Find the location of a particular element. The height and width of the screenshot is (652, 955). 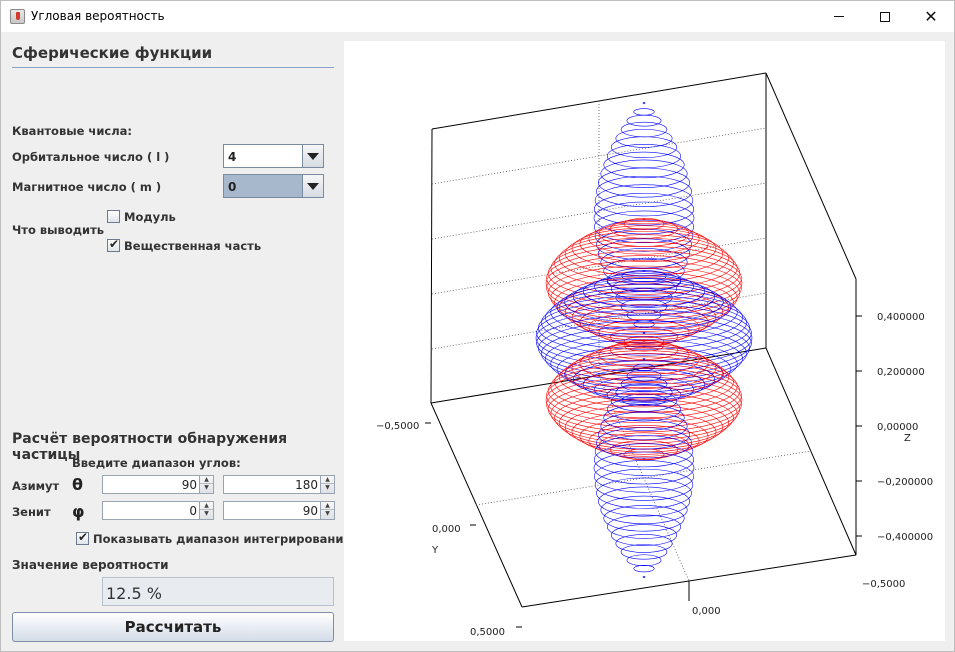

modulus-checkbox is located at coordinates (113, 216).